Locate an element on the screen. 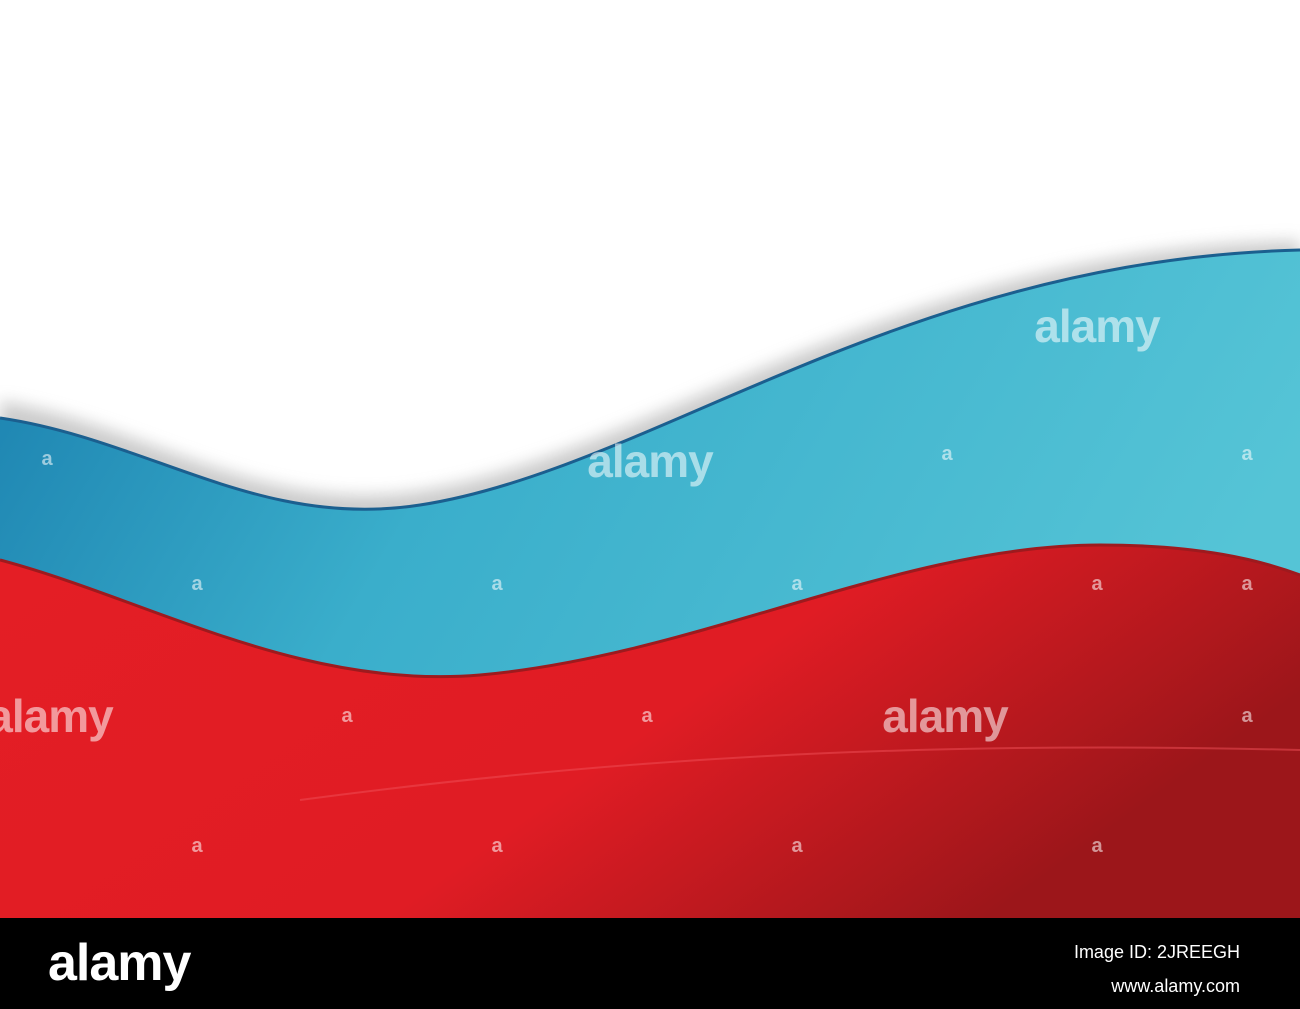 This screenshot has width=1300, height=1009. footer-logo: alamy is located at coordinates (120, 963).